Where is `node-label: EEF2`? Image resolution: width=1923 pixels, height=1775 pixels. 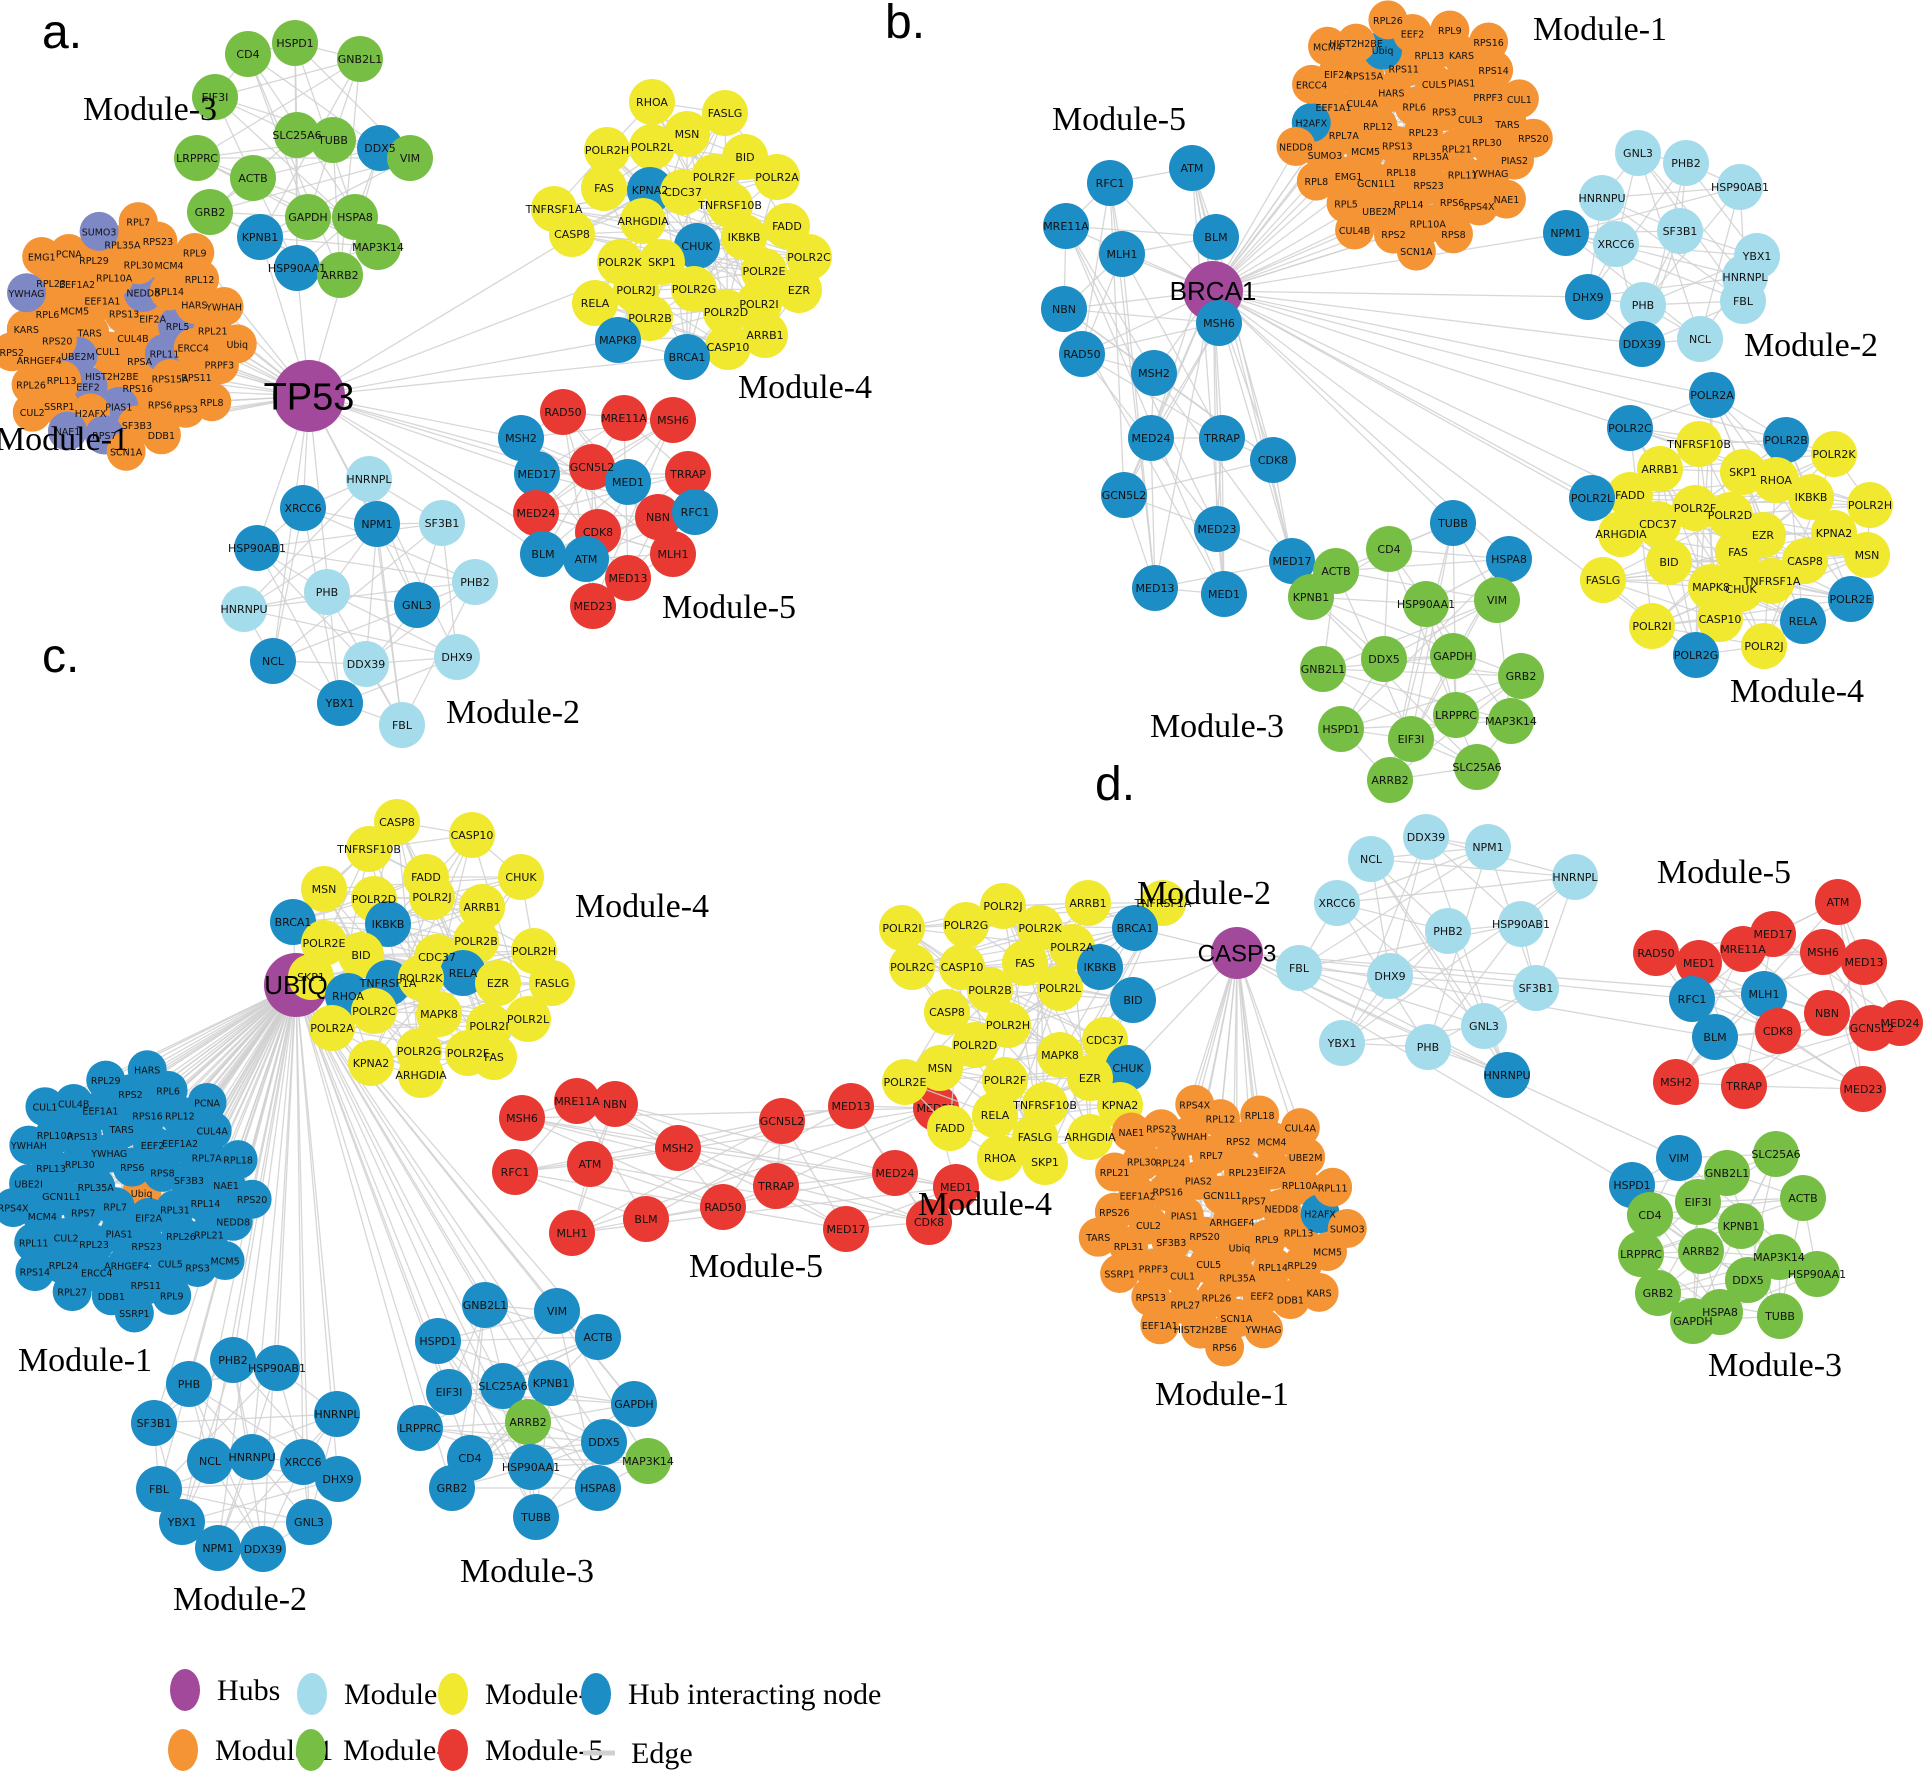 node-label: EEF2 is located at coordinates (1413, 35).